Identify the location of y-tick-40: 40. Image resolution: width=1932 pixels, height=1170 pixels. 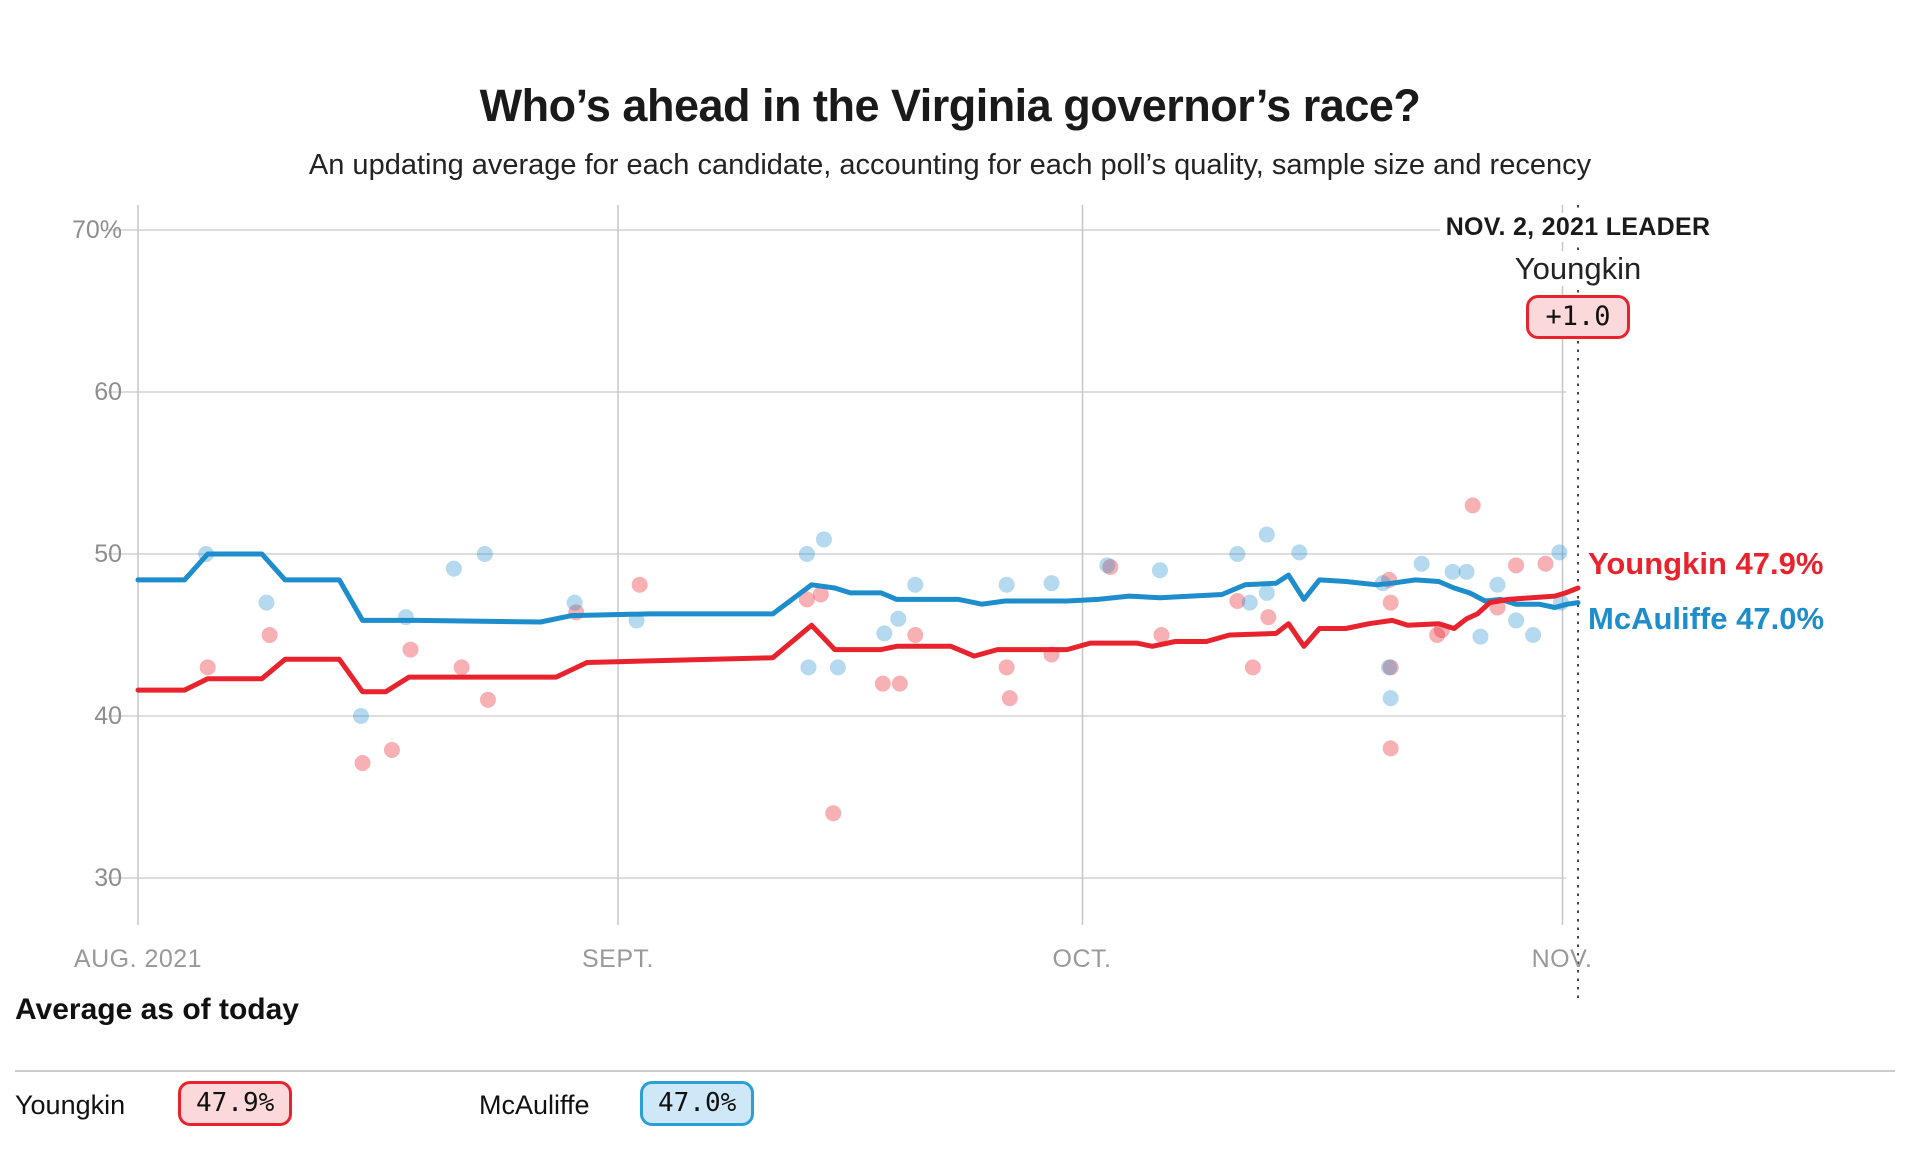
(108, 716).